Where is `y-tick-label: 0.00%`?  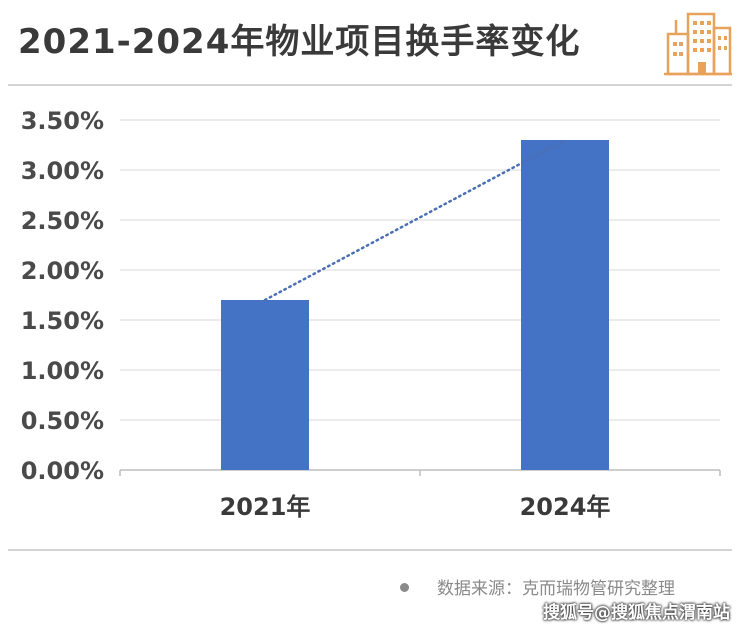 y-tick-label: 0.00% is located at coordinates (62, 471).